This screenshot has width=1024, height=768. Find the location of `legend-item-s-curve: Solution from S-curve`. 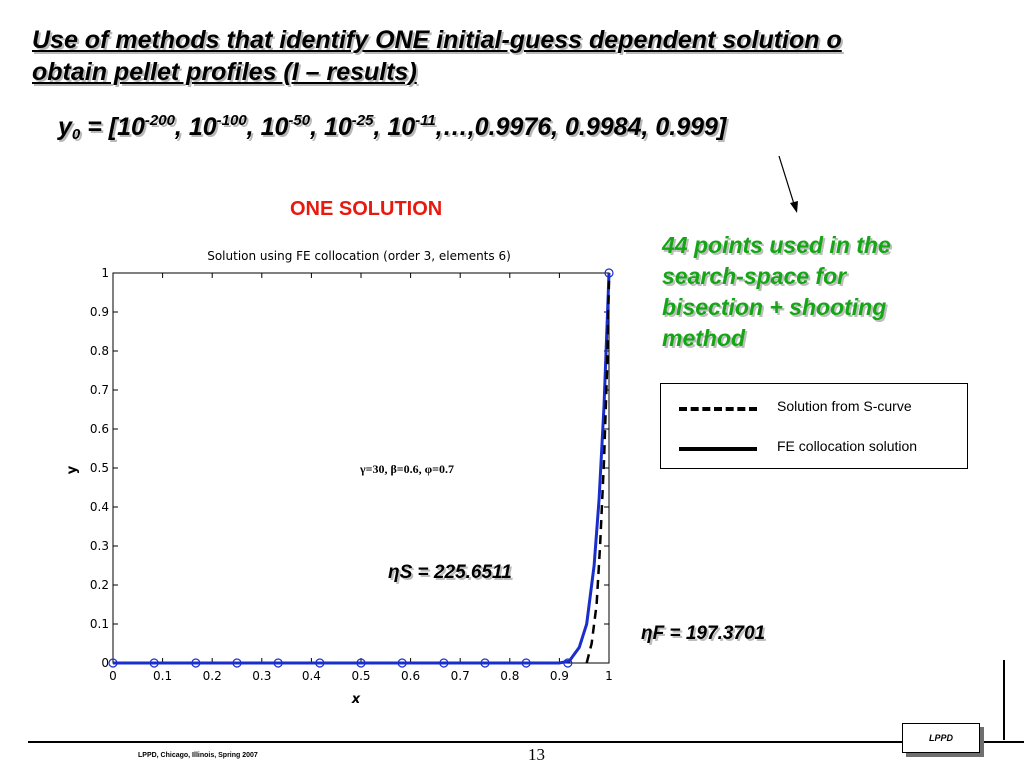

legend-item-s-curve: Solution from S-curve is located at coordinates (814, 408).